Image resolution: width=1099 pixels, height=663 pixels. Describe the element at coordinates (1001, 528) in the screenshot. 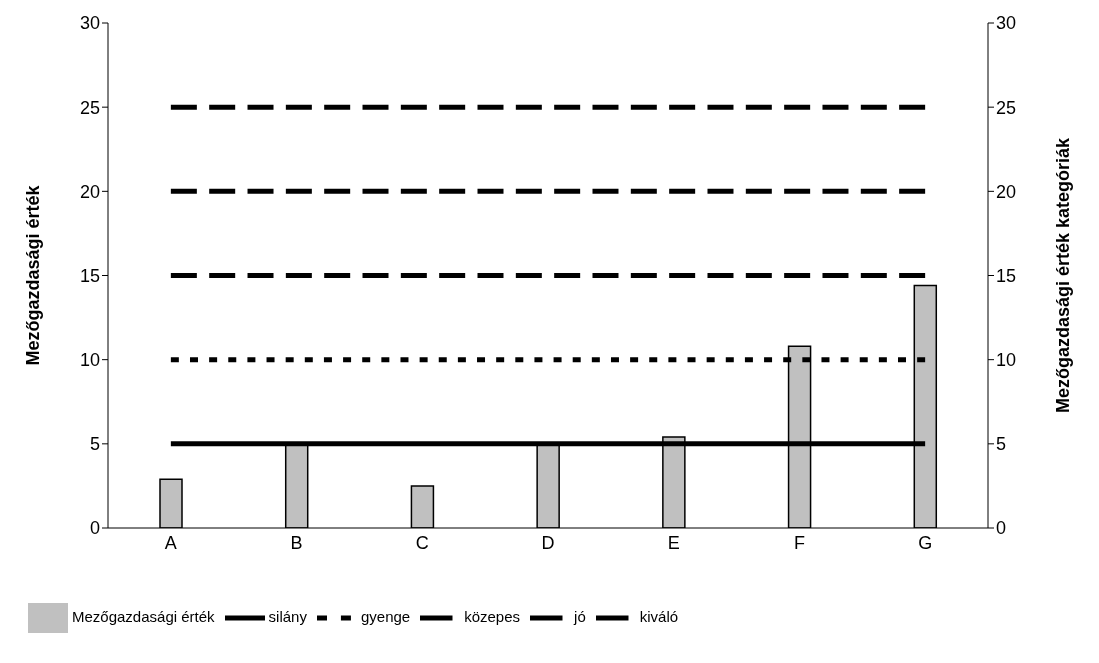

I see `y2-tick-label: 0` at that location.